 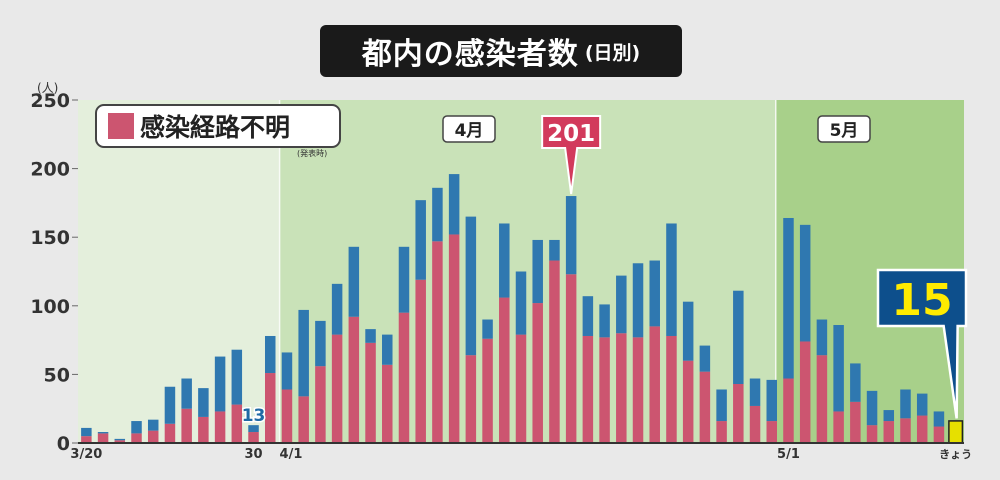 I want to click on y-tick-label: 0, so click(x=63, y=444).